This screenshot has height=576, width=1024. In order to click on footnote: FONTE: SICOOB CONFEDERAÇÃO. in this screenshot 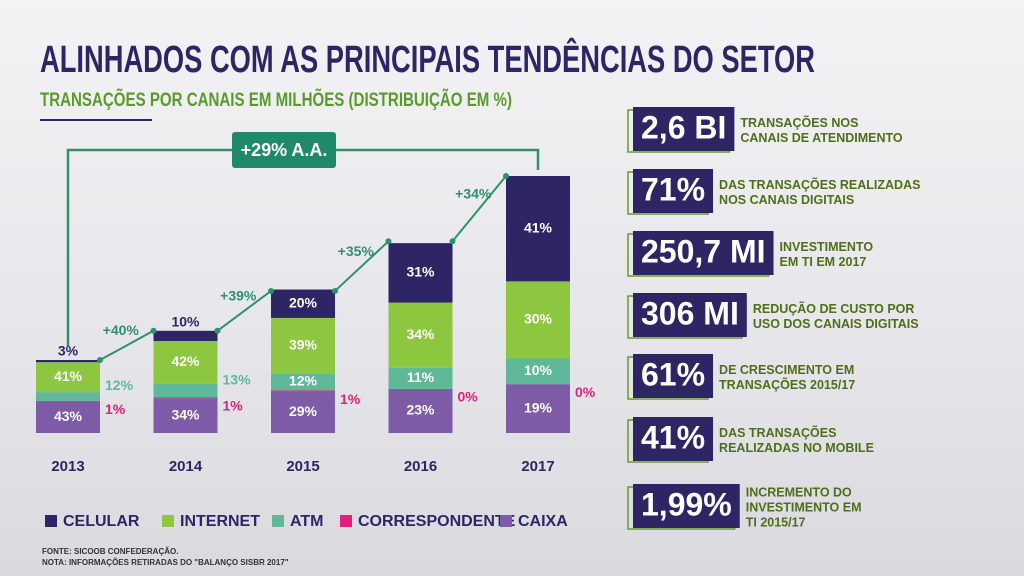, I will do `click(110, 551)`.